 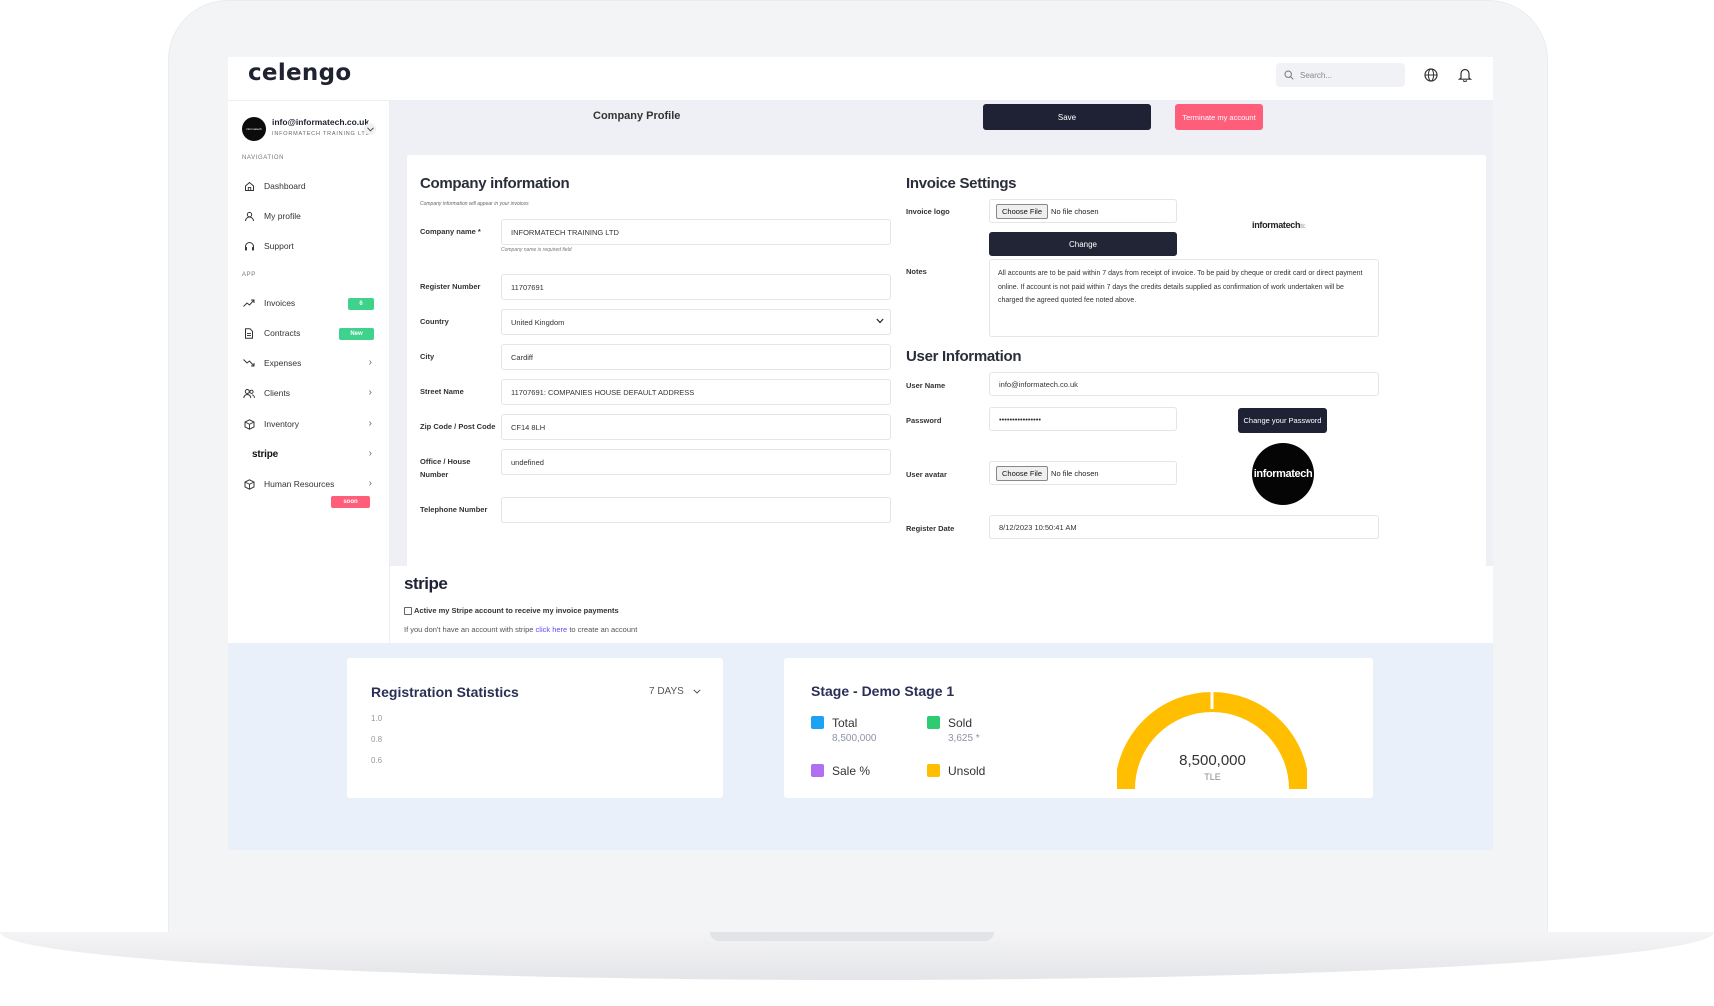 What do you see at coordinates (361, 304) in the screenshot?
I see `invoices-count-badge: 6` at bounding box center [361, 304].